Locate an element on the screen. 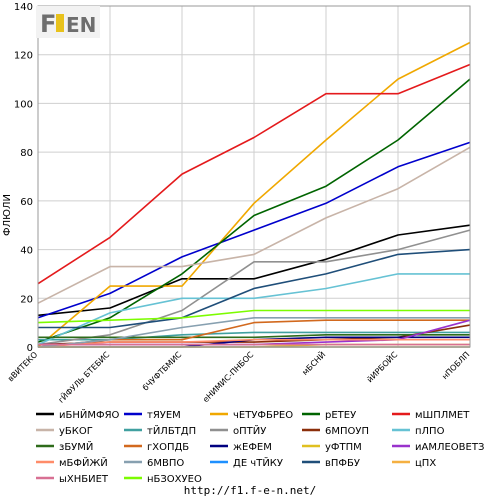  y-tick-label: 140 is located at coordinates (23, 7).